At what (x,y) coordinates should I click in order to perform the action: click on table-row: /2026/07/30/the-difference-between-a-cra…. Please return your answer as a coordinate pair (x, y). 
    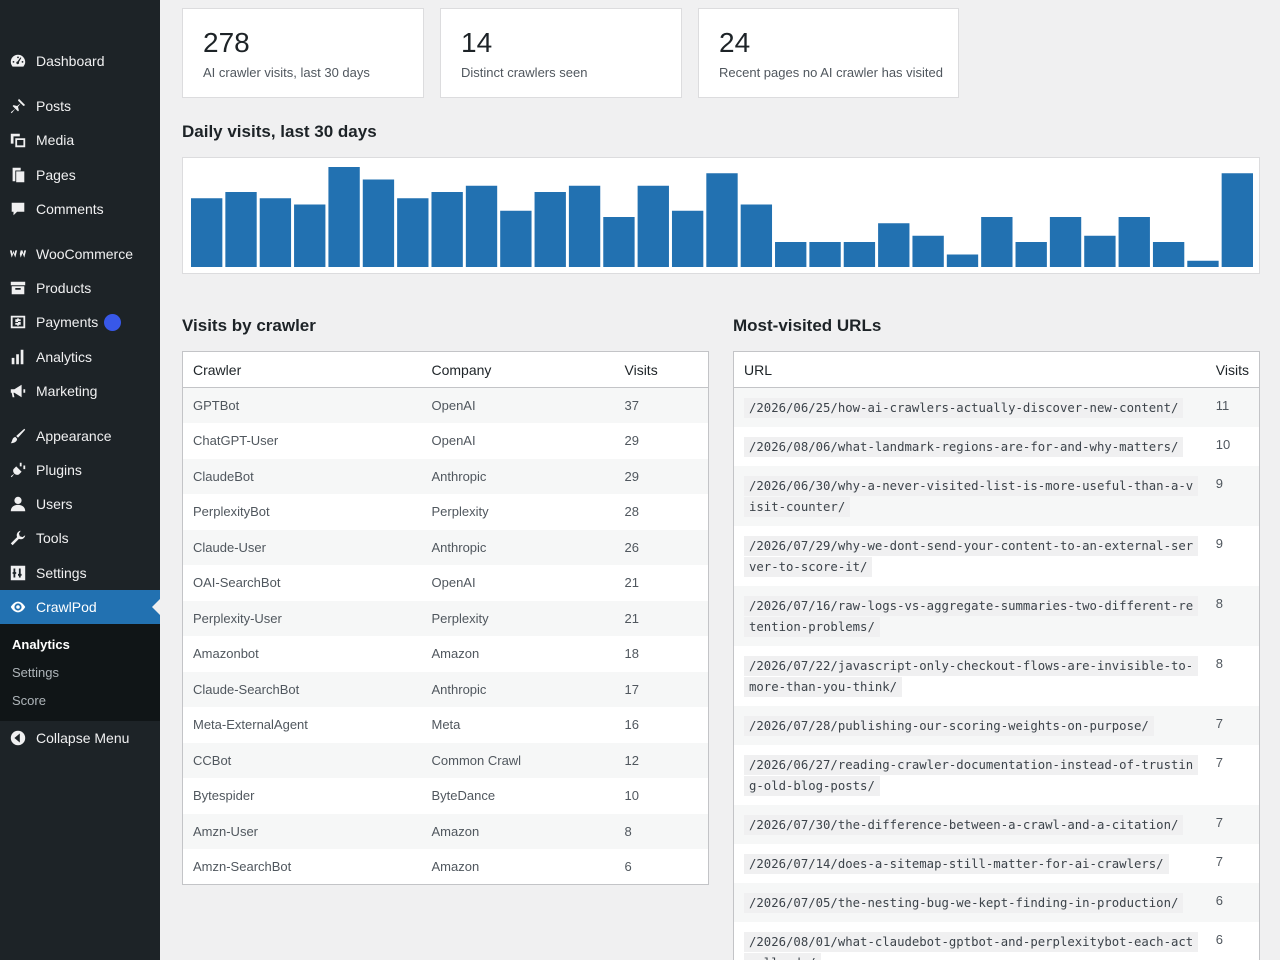
    Looking at the image, I should click on (996, 824).